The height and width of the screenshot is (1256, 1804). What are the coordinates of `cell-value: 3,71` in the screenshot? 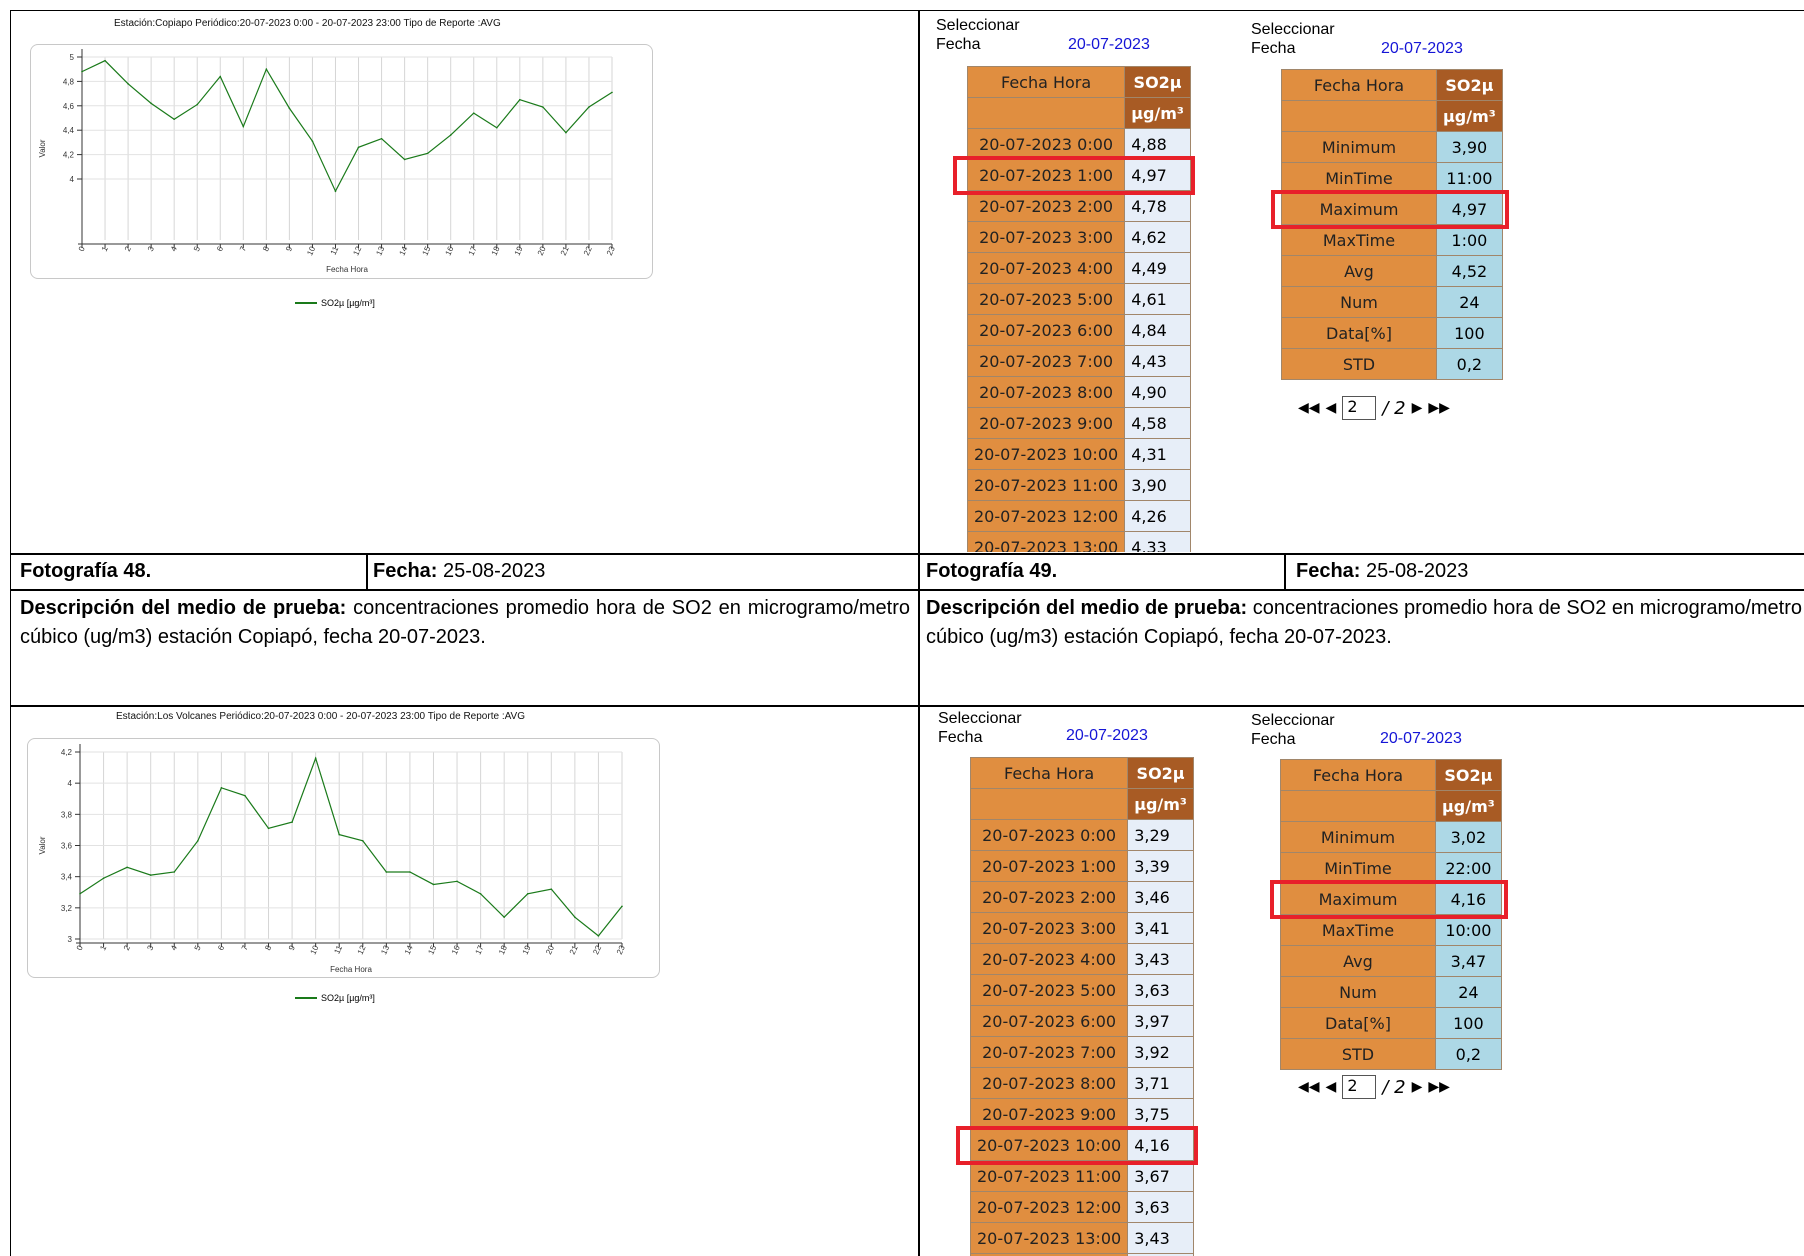 It's located at (1160, 1083).